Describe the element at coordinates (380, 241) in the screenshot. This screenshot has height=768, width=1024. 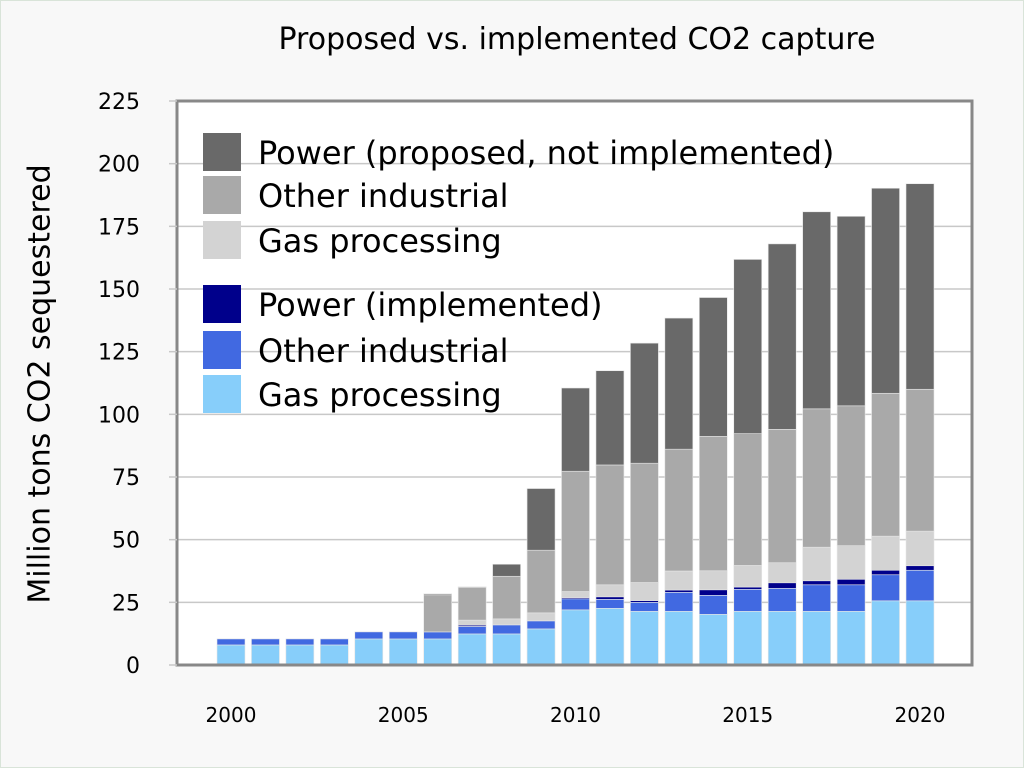
I see `legend-label: Gas processing` at that location.